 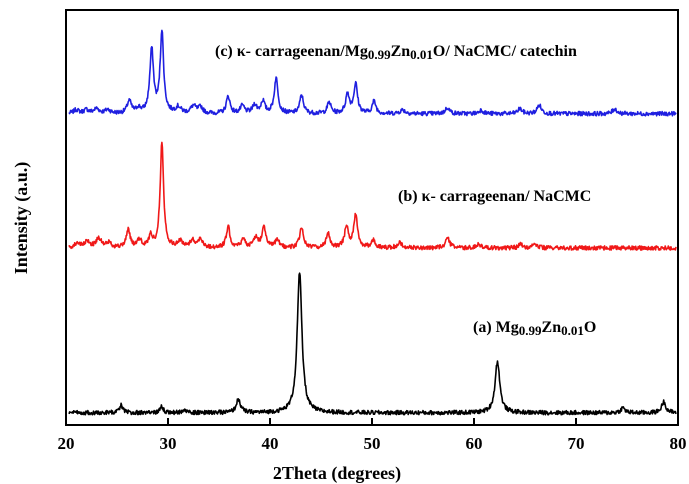 I want to click on x-tick-label-70: 70, so click(x=576, y=443).